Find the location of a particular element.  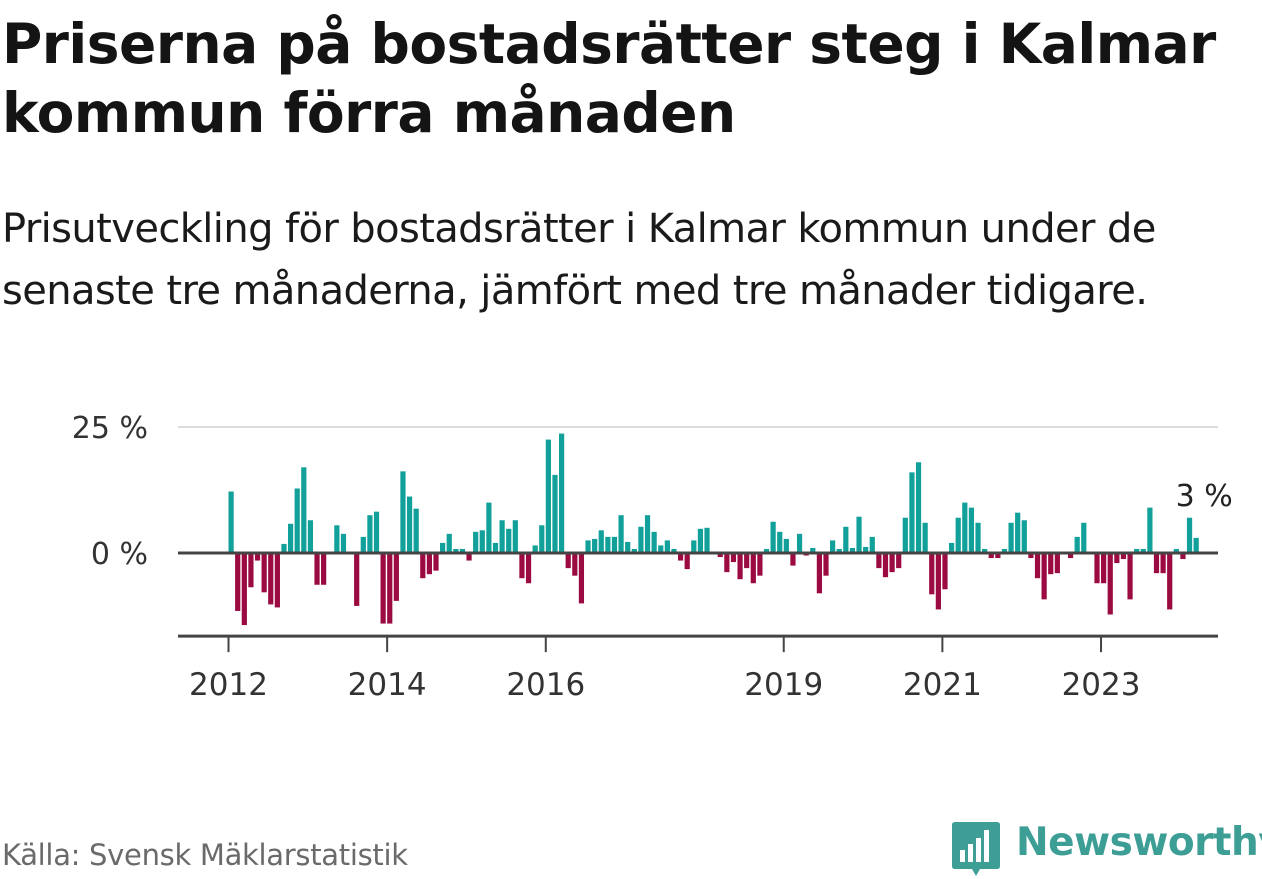

x-tick-label: 2012 is located at coordinates (228, 685).